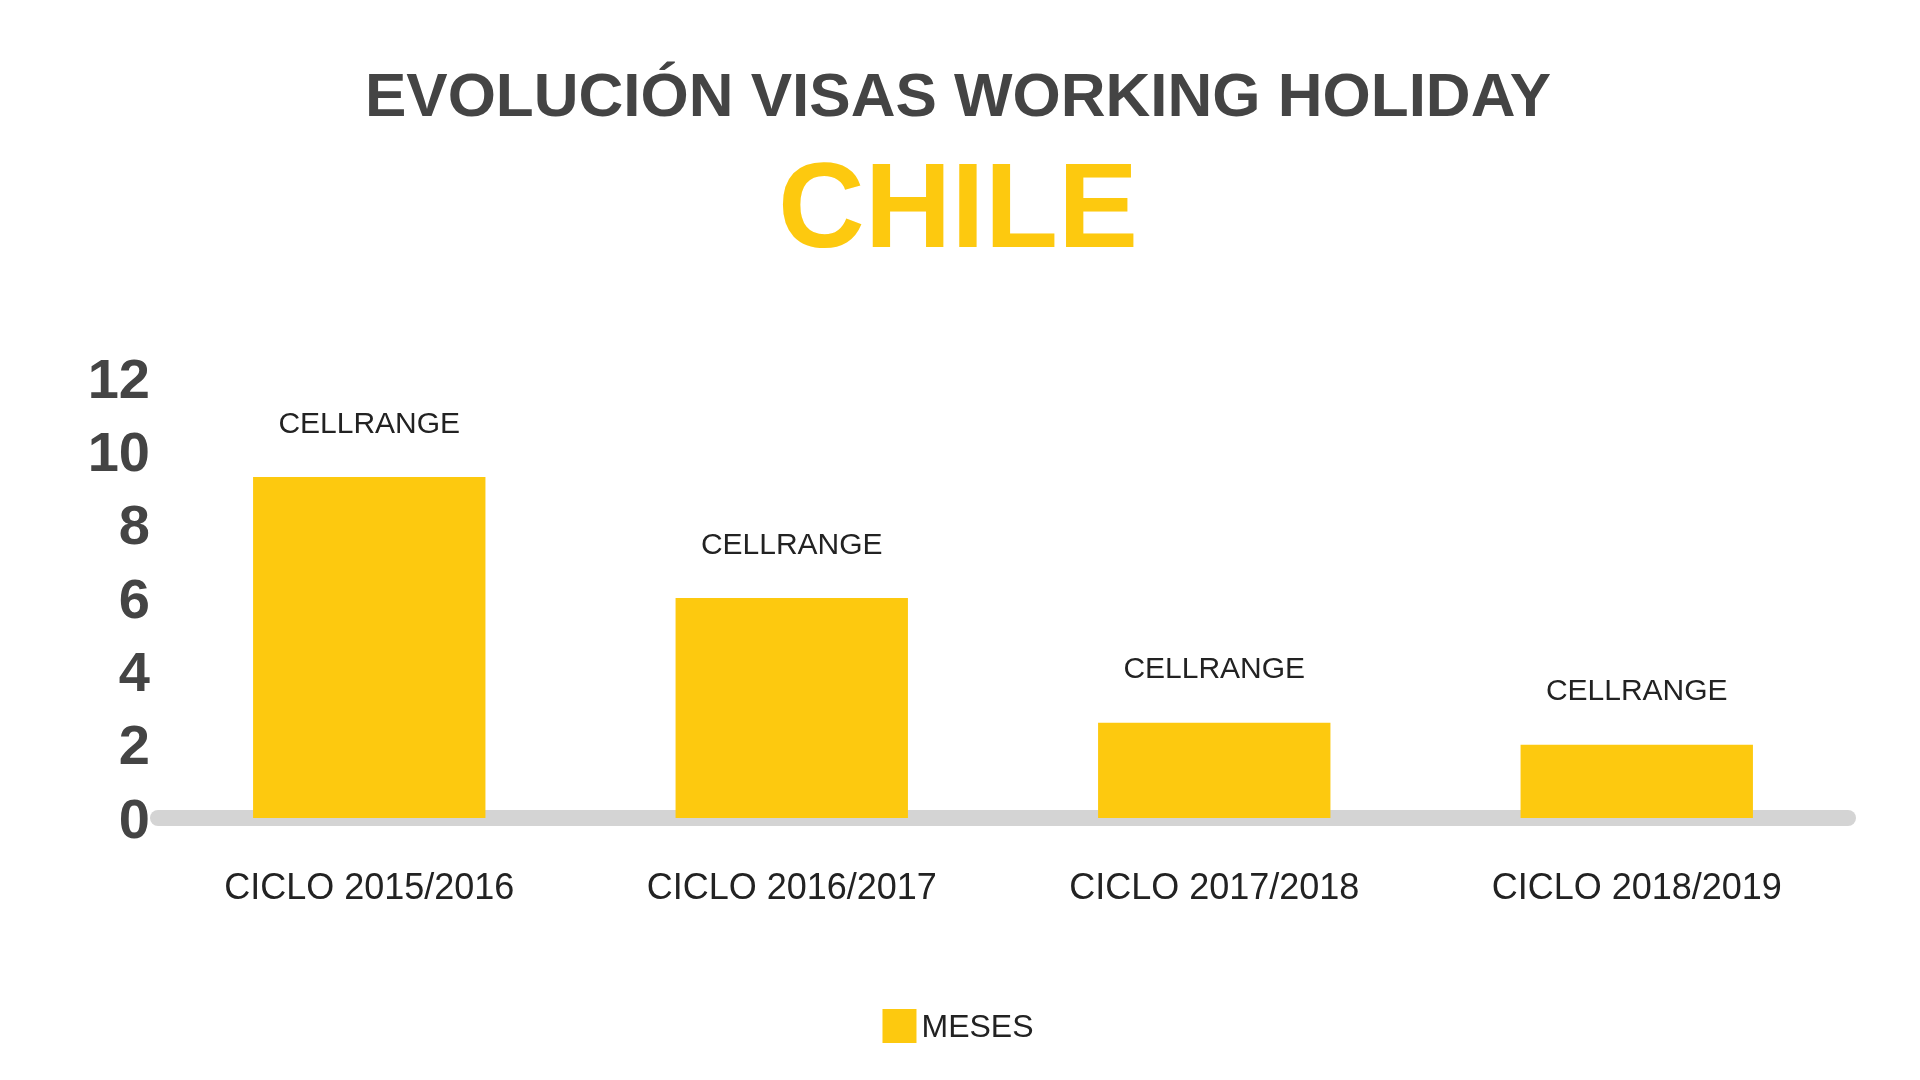 The width and height of the screenshot is (1920, 1080). What do you see at coordinates (118, 378) in the screenshot?
I see `y-tick-label: 12` at bounding box center [118, 378].